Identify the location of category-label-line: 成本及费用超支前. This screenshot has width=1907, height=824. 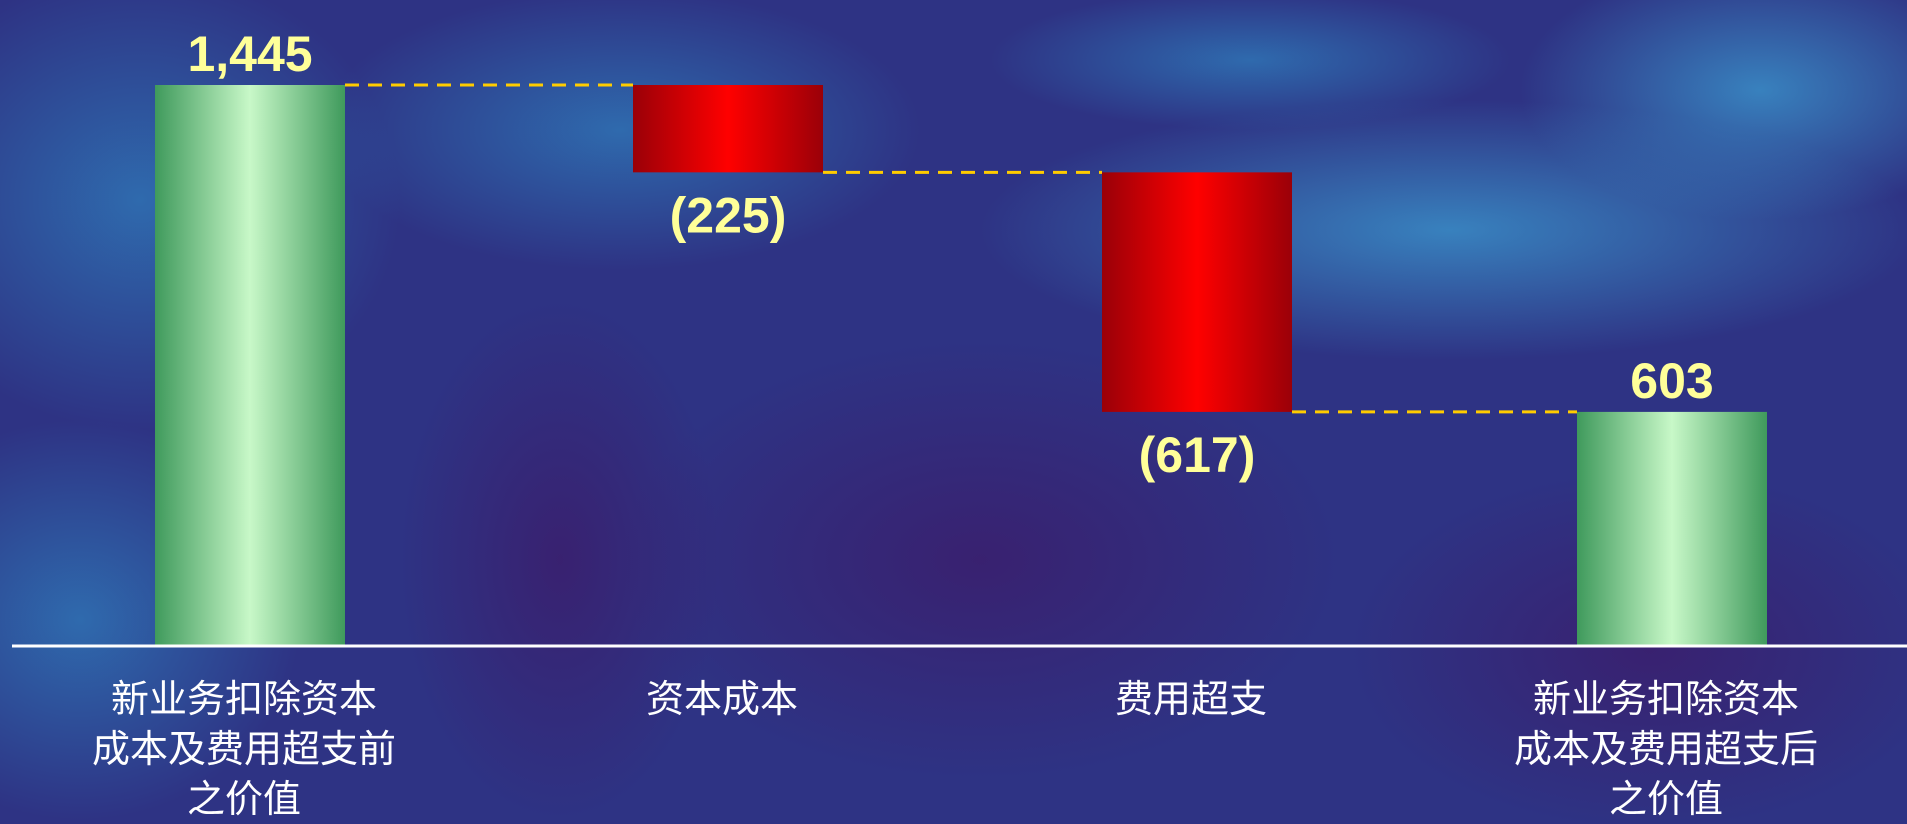
(244, 749).